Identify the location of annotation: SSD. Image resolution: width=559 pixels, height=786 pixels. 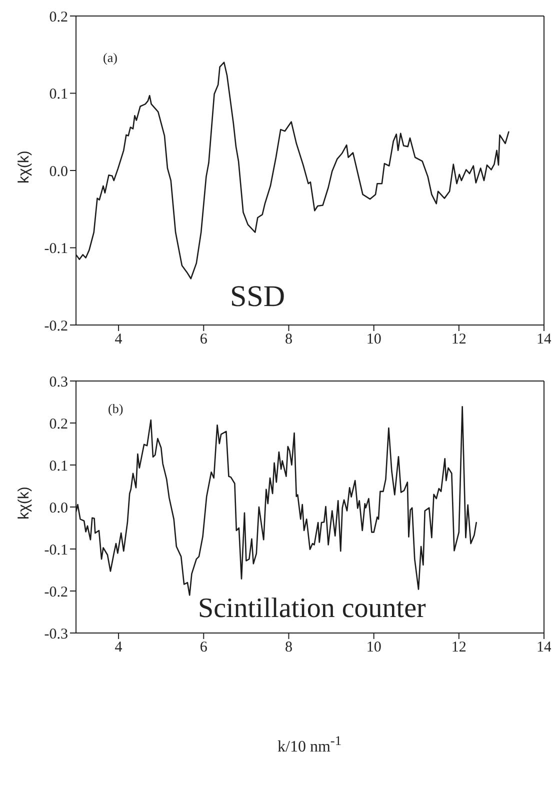
(258, 297).